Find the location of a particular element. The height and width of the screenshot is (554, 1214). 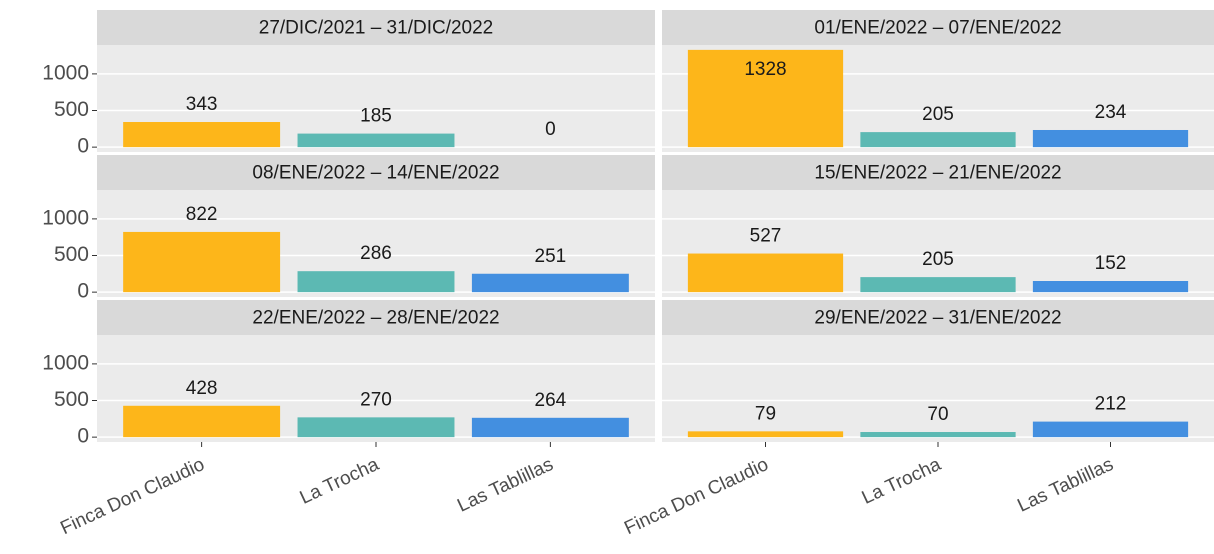

value-label: 0 is located at coordinates (550, 129).